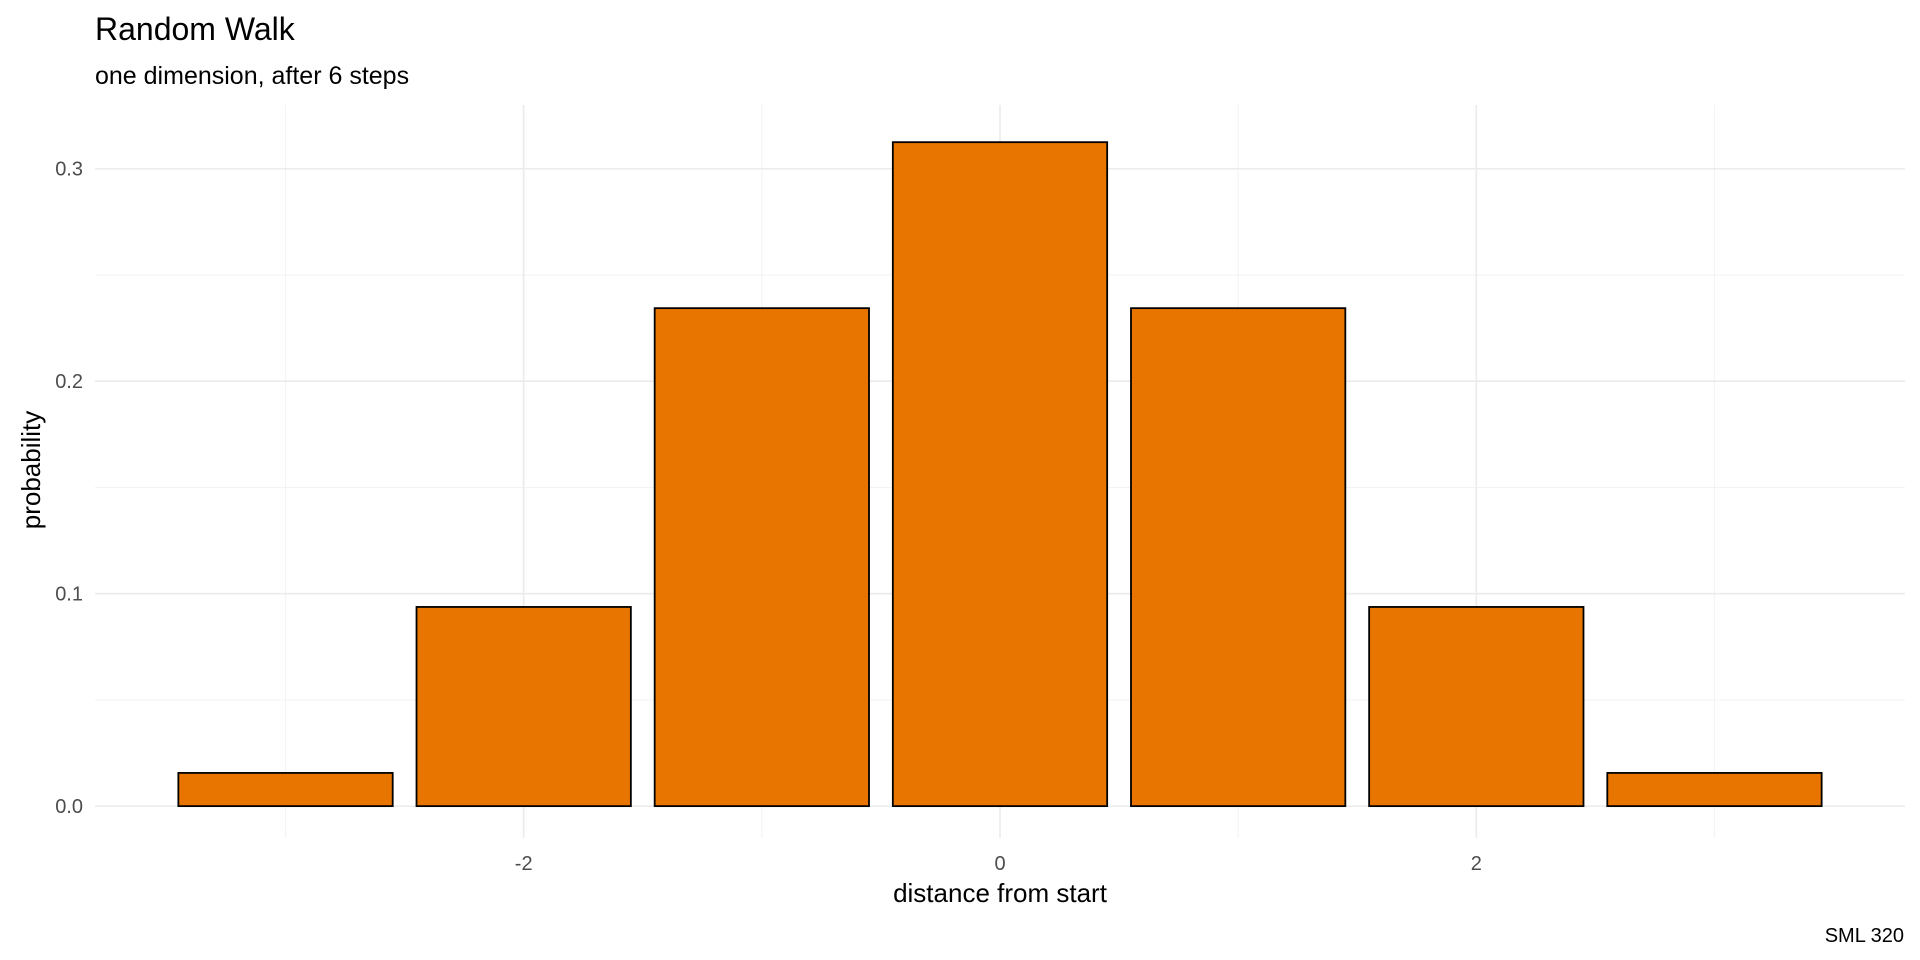  Describe the element at coordinates (69, 807) in the screenshot. I see `y-tick-label: 0.0` at that location.